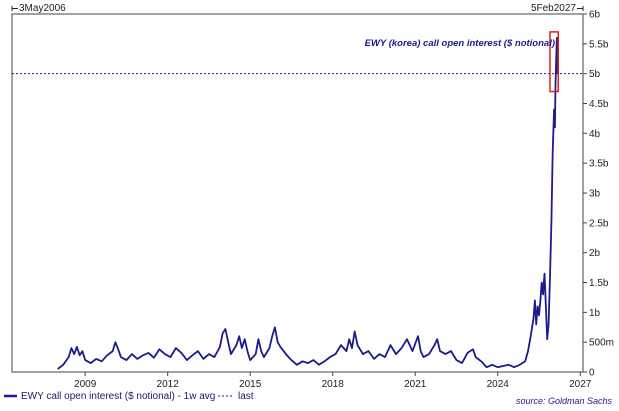 Image resolution: width=619 pixels, height=411 pixels. Describe the element at coordinates (595, 74) in the screenshot. I see `y-tick-label: 5b` at that location.